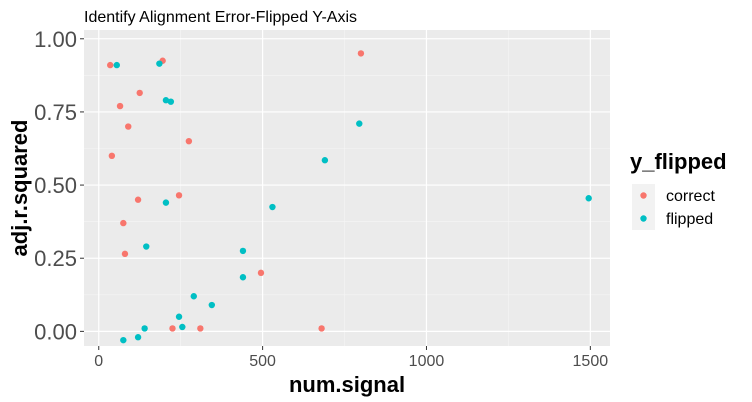 This screenshot has width=752, height=402. What do you see at coordinates (689, 219) in the screenshot?
I see `legend-label-flipped: flipped` at bounding box center [689, 219].